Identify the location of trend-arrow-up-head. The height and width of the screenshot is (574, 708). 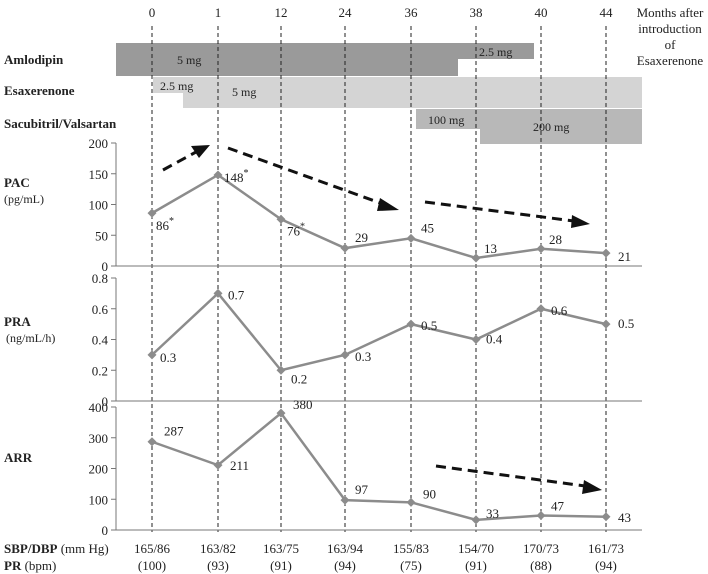
(200, 151).